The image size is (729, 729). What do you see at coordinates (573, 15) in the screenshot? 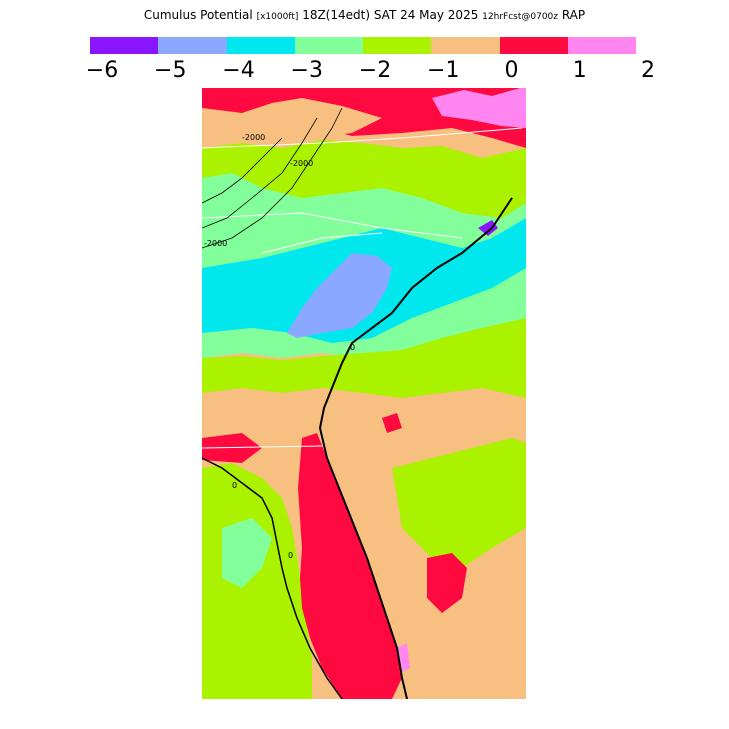
I see `title-model: RAP` at bounding box center [573, 15].